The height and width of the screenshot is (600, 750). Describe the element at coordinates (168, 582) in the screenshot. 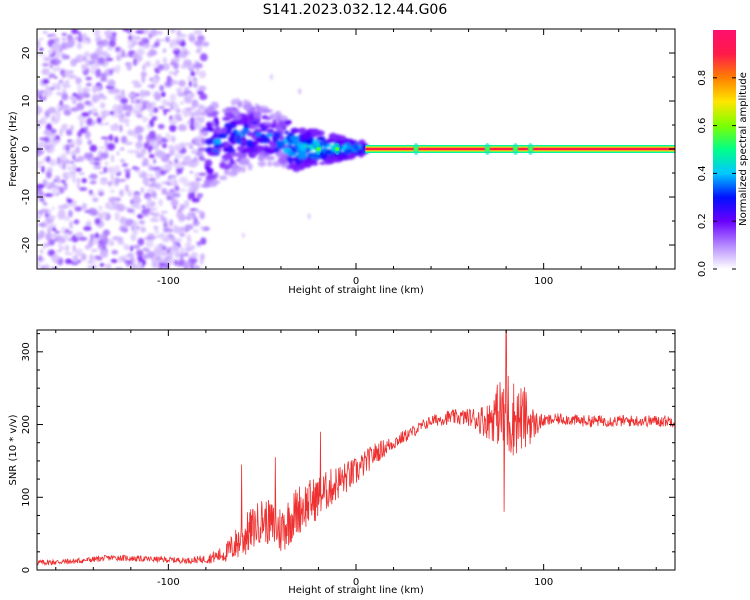

I see `x-tick-label: -100` at that location.